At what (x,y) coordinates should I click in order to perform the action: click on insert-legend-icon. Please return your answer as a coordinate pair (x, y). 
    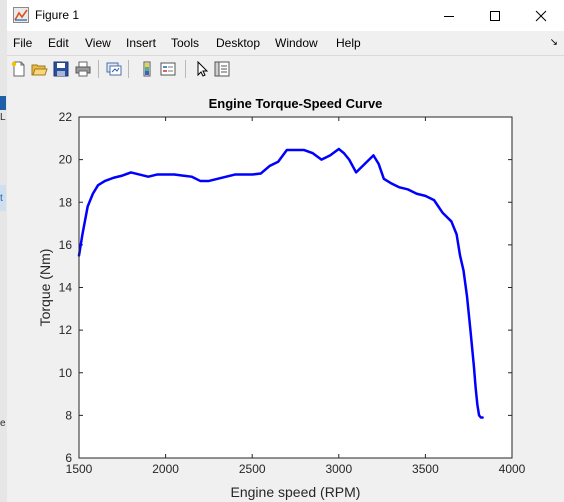
    Looking at the image, I should click on (168, 69).